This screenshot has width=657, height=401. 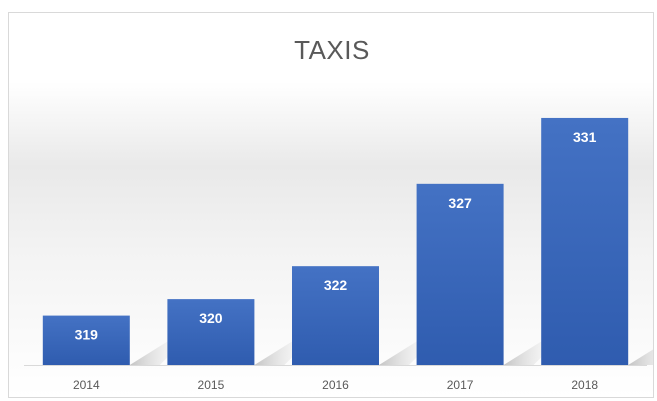 I want to click on x-tick-label: 2016, so click(x=335, y=385).